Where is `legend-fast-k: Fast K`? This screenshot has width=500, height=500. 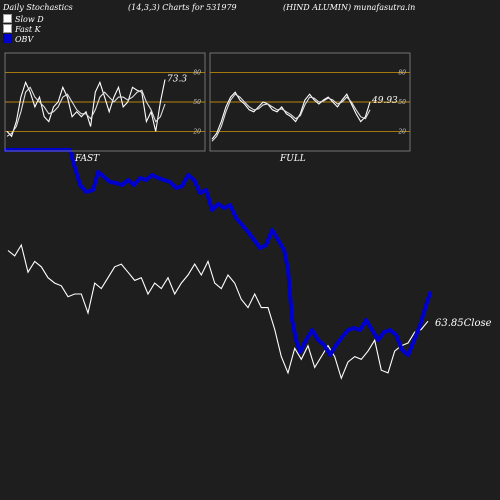
legend-fast-k: Fast K is located at coordinates (22, 29).